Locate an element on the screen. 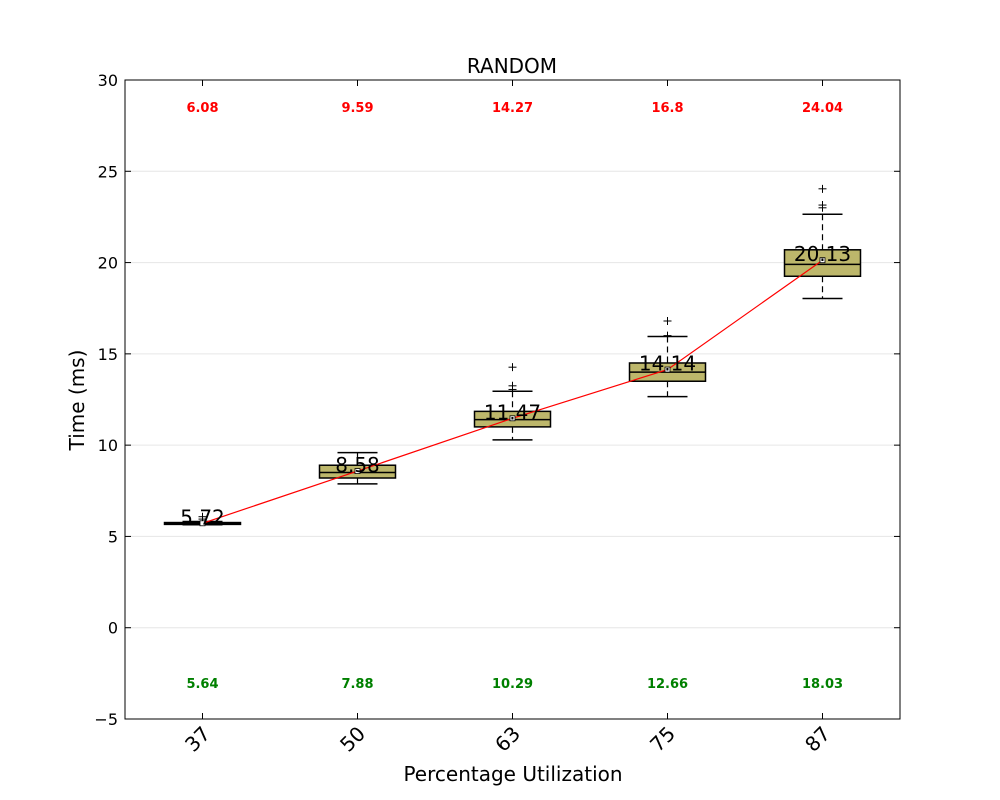 Image resolution: width=1000 pixels, height=800 pixels. x-tick-label: 50 is located at coordinates (352, 739).